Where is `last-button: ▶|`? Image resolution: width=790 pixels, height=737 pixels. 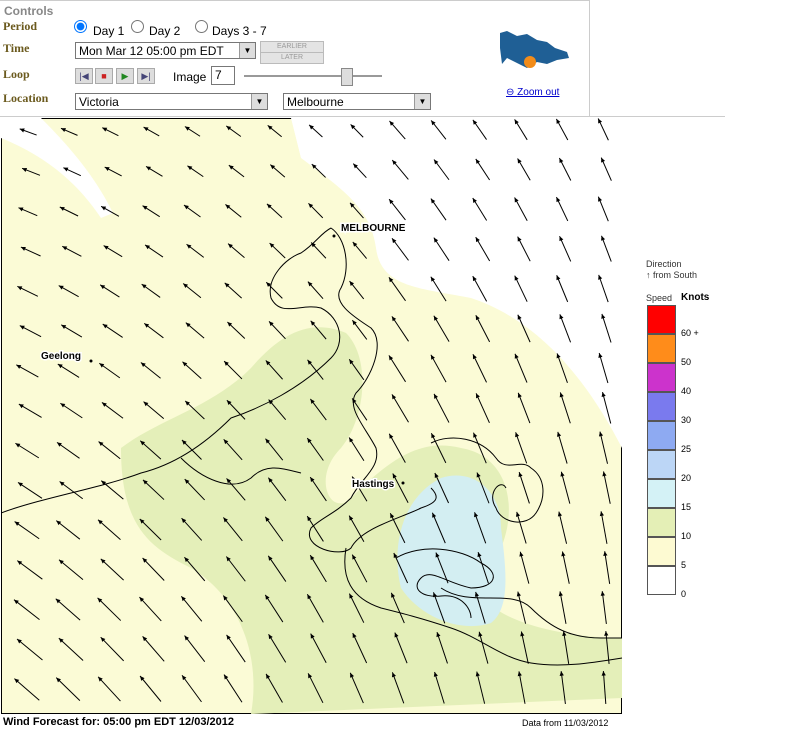 last-button: ▶| is located at coordinates (146, 76).